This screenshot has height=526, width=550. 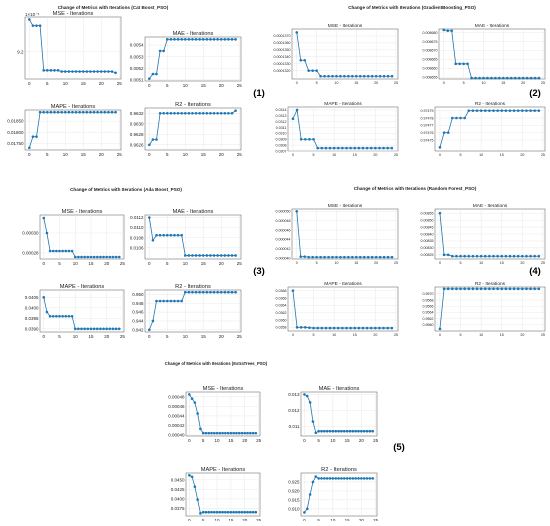 I want to click on y-tick-label: 0.0400, so click(x=178, y=498).